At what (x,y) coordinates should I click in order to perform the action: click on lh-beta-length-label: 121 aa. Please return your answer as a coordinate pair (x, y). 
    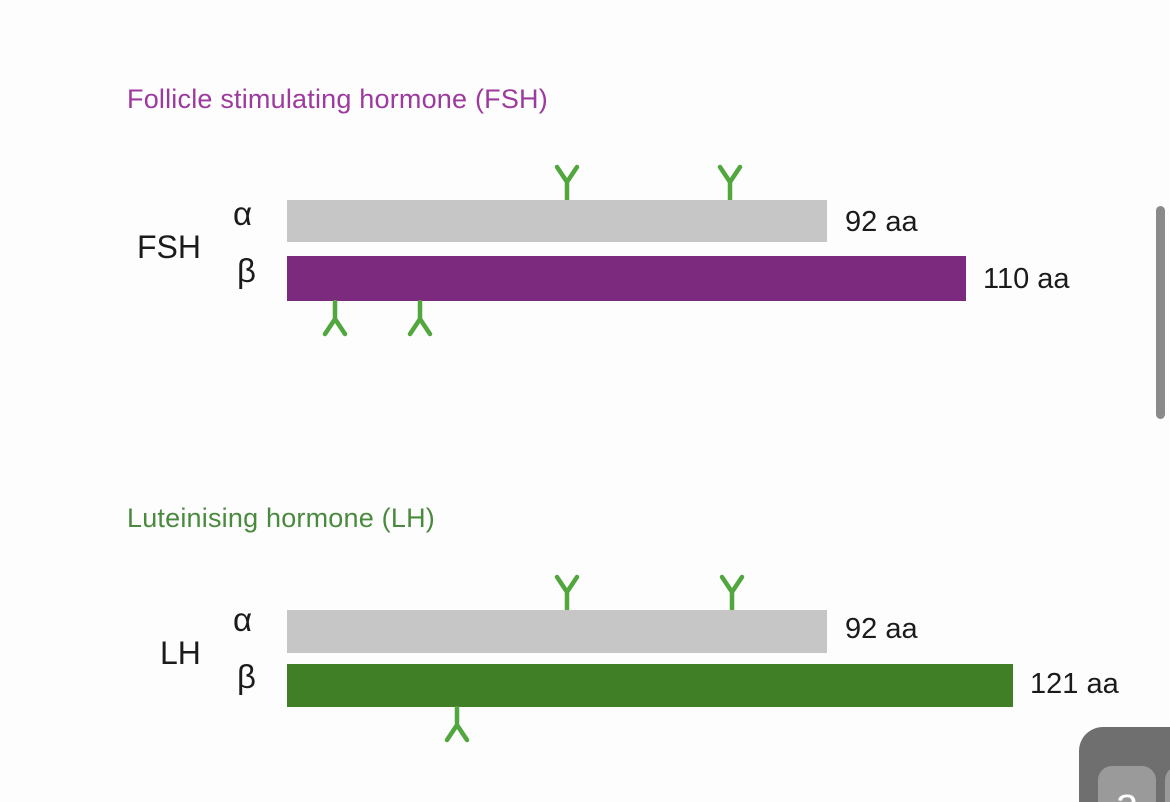
    Looking at the image, I should click on (1074, 684).